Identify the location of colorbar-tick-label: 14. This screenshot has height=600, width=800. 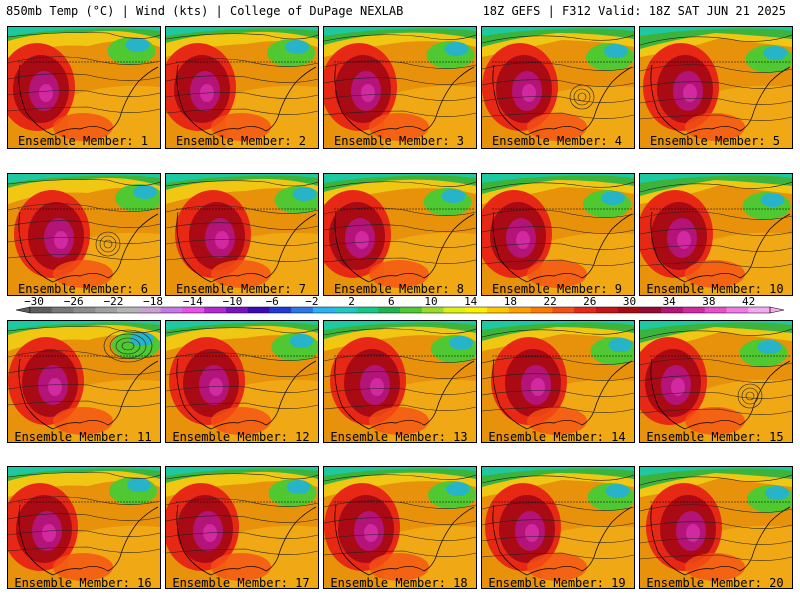
(471, 302).